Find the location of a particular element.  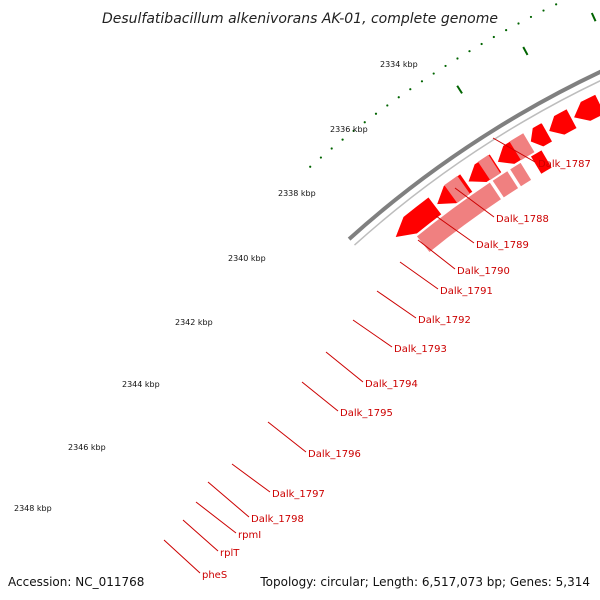

gene-label-phes: pheS is located at coordinates (214, 575).